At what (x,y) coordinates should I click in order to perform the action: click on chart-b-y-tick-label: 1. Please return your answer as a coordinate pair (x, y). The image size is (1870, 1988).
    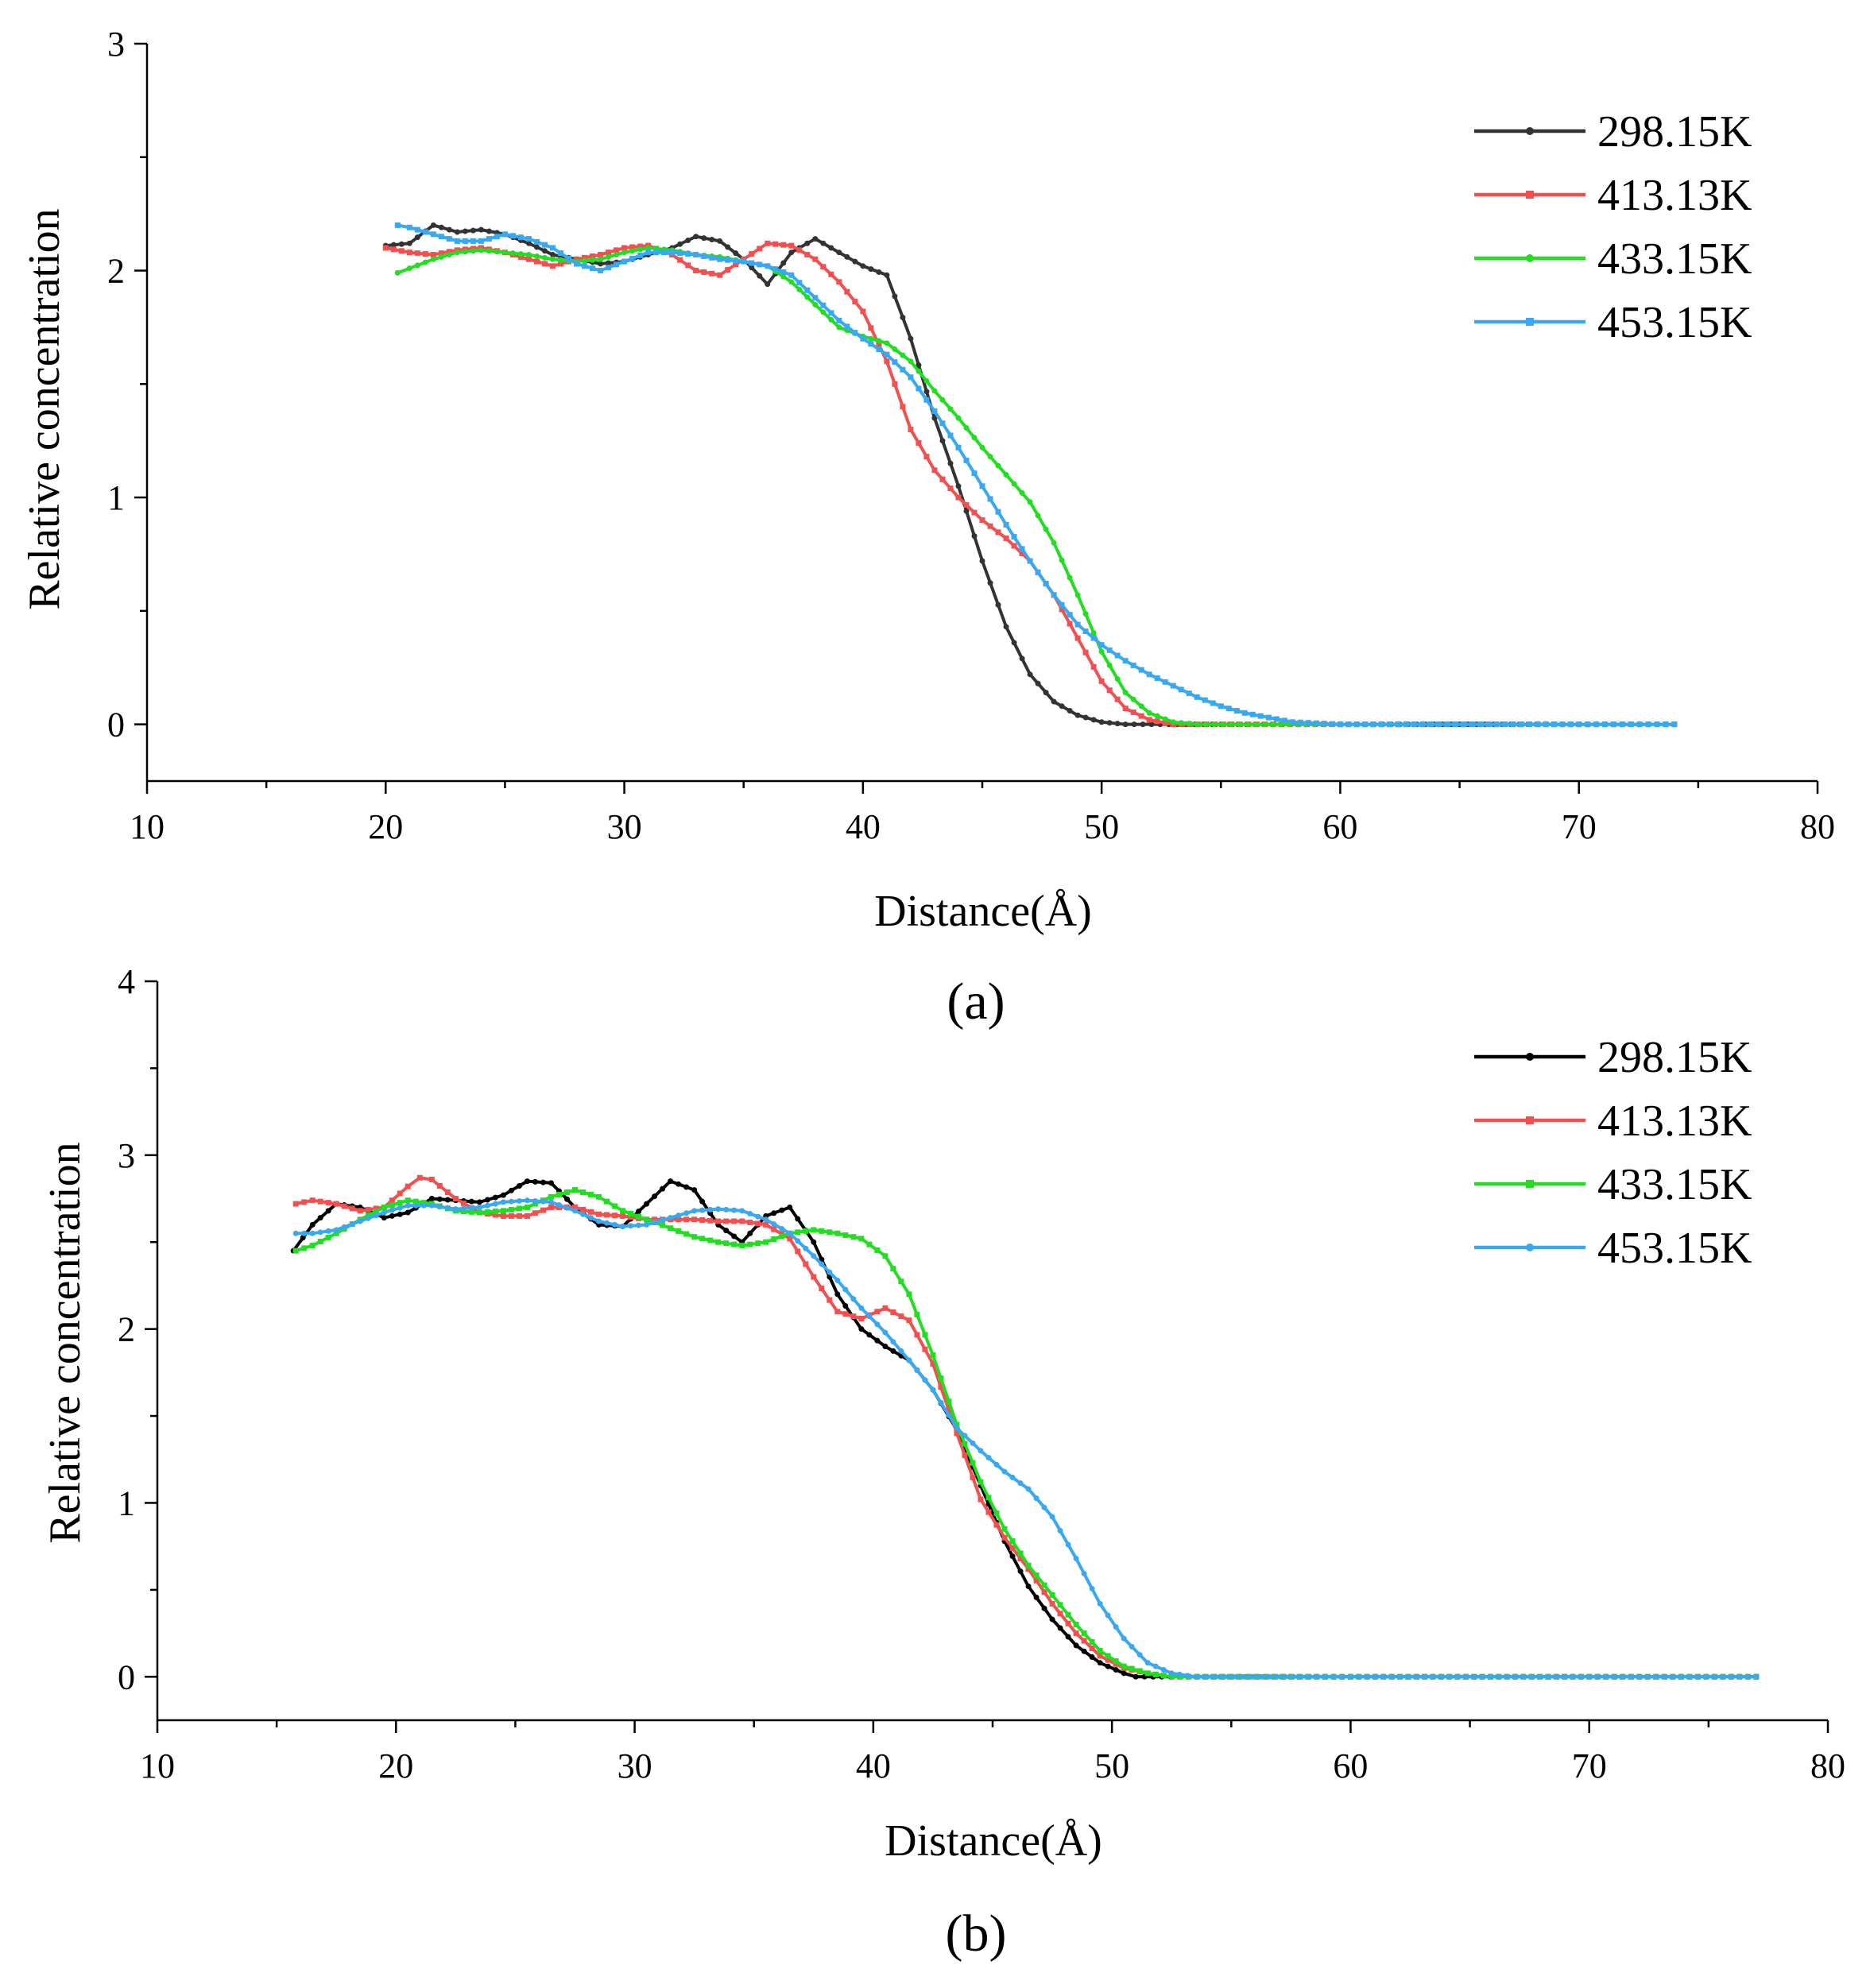
    Looking at the image, I should click on (127, 1502).